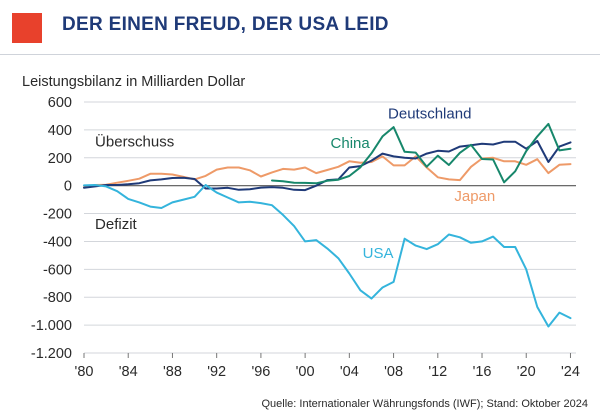  I want to click on y-axis-ticks: 600 400 200 0 -200 -400 -600 -800 -1.000 -1.200, so click(51, 228).